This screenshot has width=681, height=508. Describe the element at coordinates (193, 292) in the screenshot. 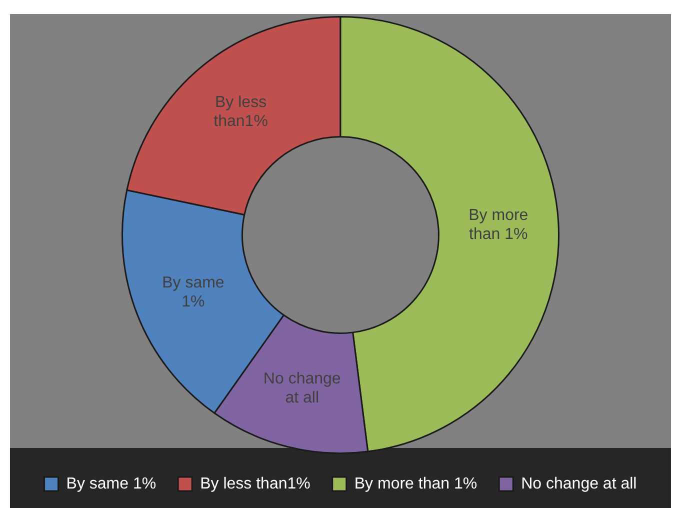

I see `slice-label: By same 1%` at that location.